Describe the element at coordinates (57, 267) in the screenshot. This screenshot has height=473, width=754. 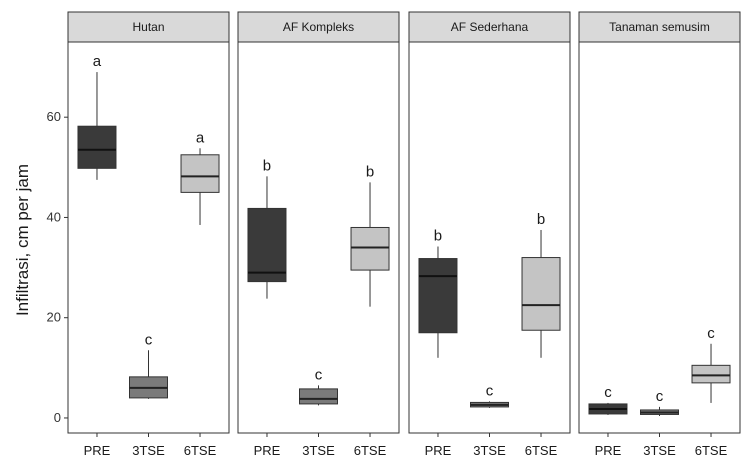
I see `y-axis: 0 20 40 60` at that location.